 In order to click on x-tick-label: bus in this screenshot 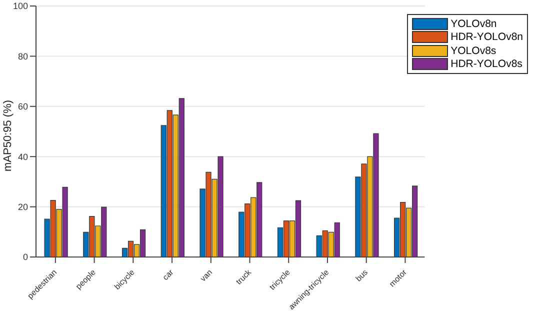, I will do `click(362, 276)`.